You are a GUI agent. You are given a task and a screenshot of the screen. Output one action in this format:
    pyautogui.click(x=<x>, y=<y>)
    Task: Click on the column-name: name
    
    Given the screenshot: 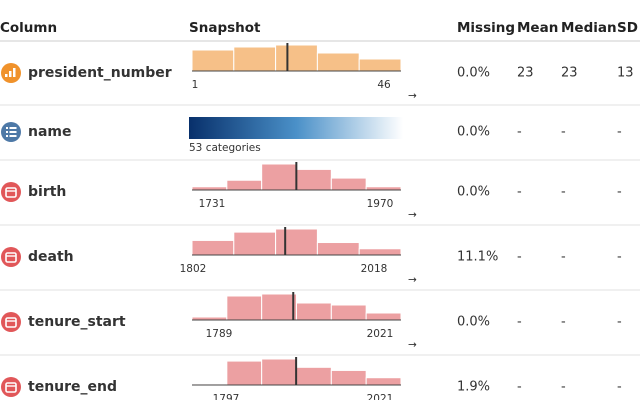 What is the action you would take?
    pyautogui.click(x=50, y=132)
    